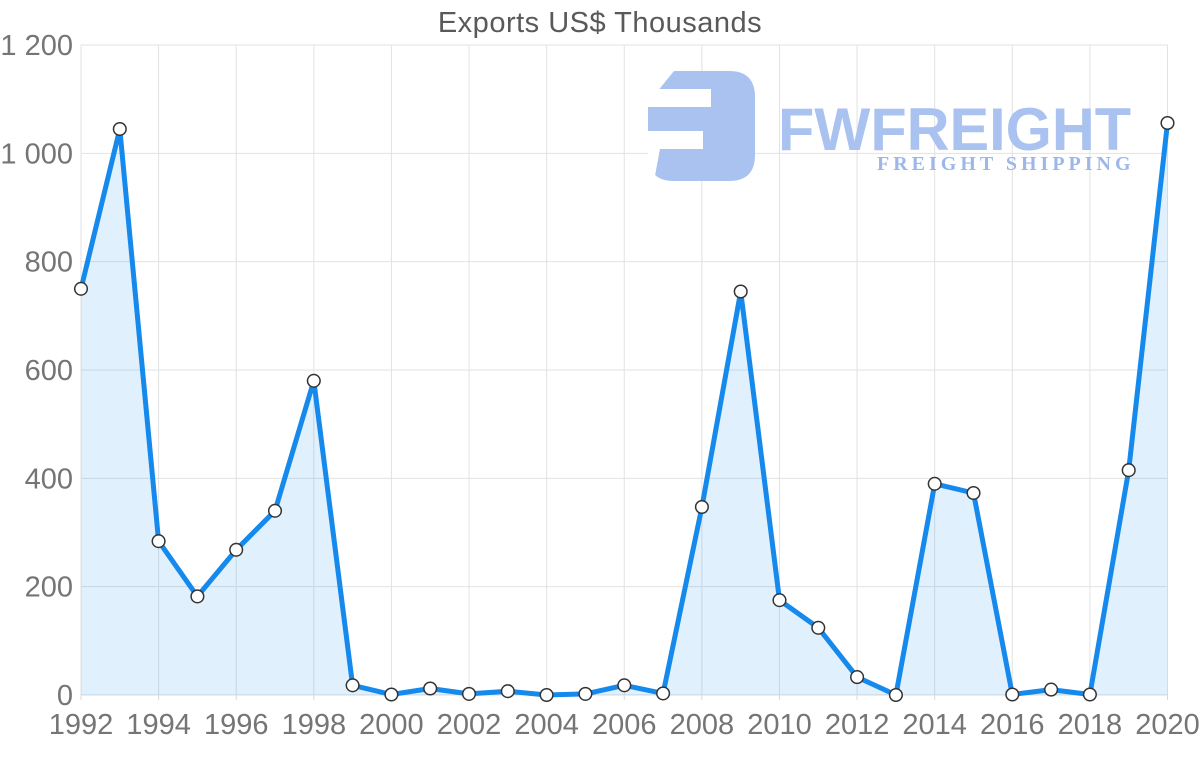 This screenshot has width=1200, height=763. I want to click on data-point-2004, so click(546, 695).